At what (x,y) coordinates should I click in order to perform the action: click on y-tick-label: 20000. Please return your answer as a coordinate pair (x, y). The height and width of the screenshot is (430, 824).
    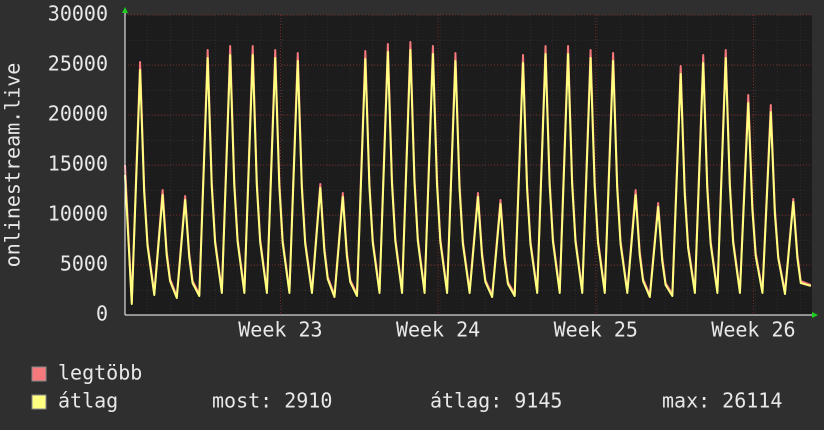
    Looking at the image, I should click on (78, 114).